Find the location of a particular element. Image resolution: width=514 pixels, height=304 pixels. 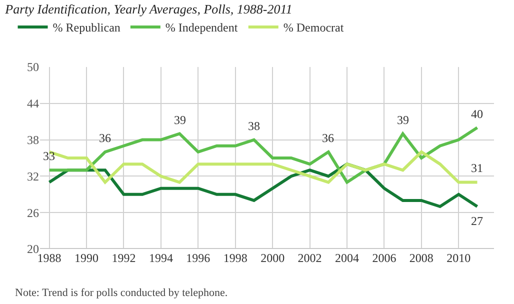

chart-title: Party Identification, Yearly Averages, Polls, 1988-2011 is located at coordinates (148, 9).